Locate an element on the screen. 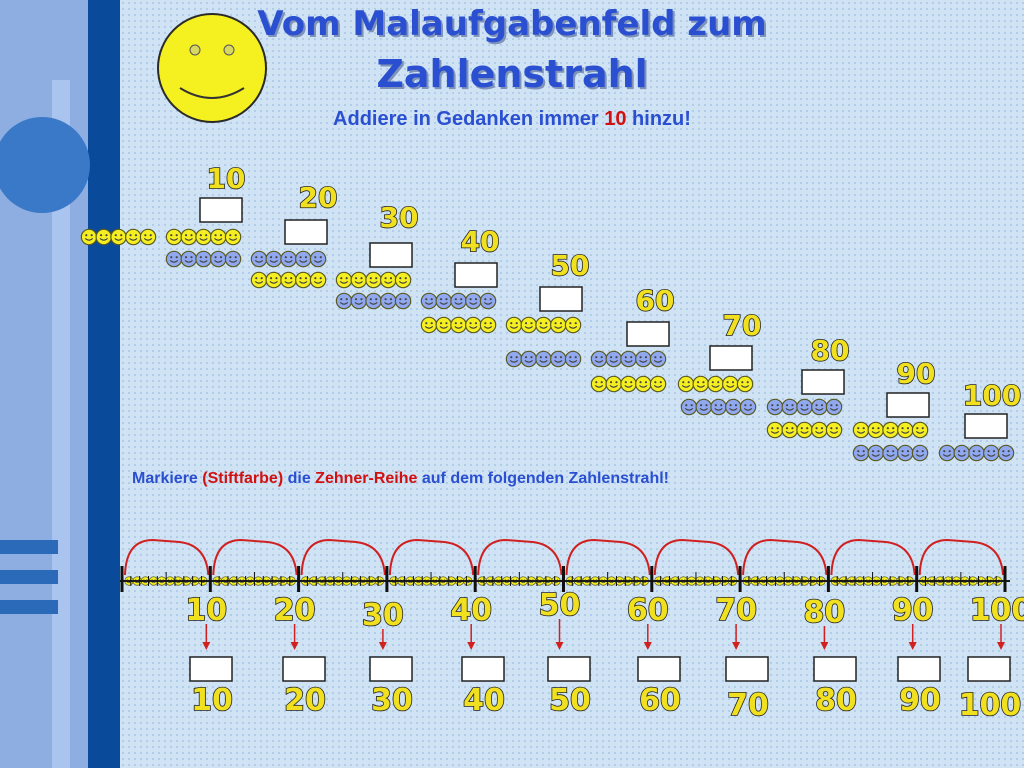 The width and height of the screenshot is (1024, 768). number-line-top-label: 40 is located at coordinates (471, 610).